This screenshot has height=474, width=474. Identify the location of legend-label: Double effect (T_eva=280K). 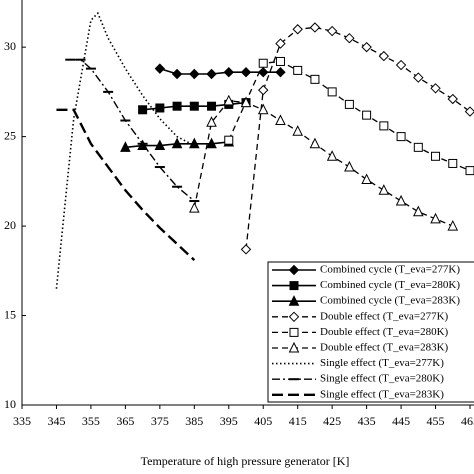
(384, 332).